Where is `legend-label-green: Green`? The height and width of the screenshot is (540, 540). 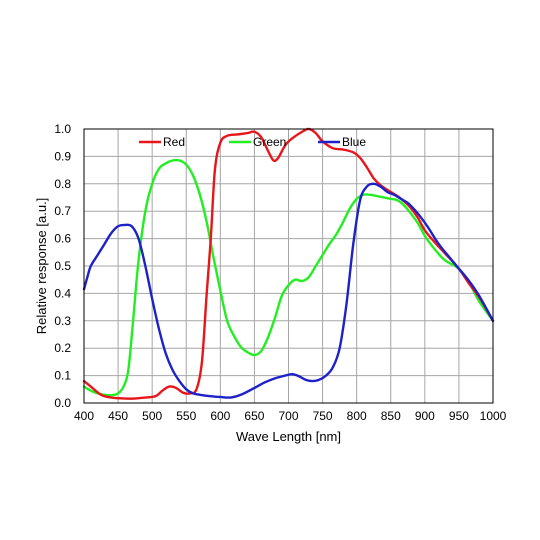
legend-label-green: Green is located at coordinates (269, 142).